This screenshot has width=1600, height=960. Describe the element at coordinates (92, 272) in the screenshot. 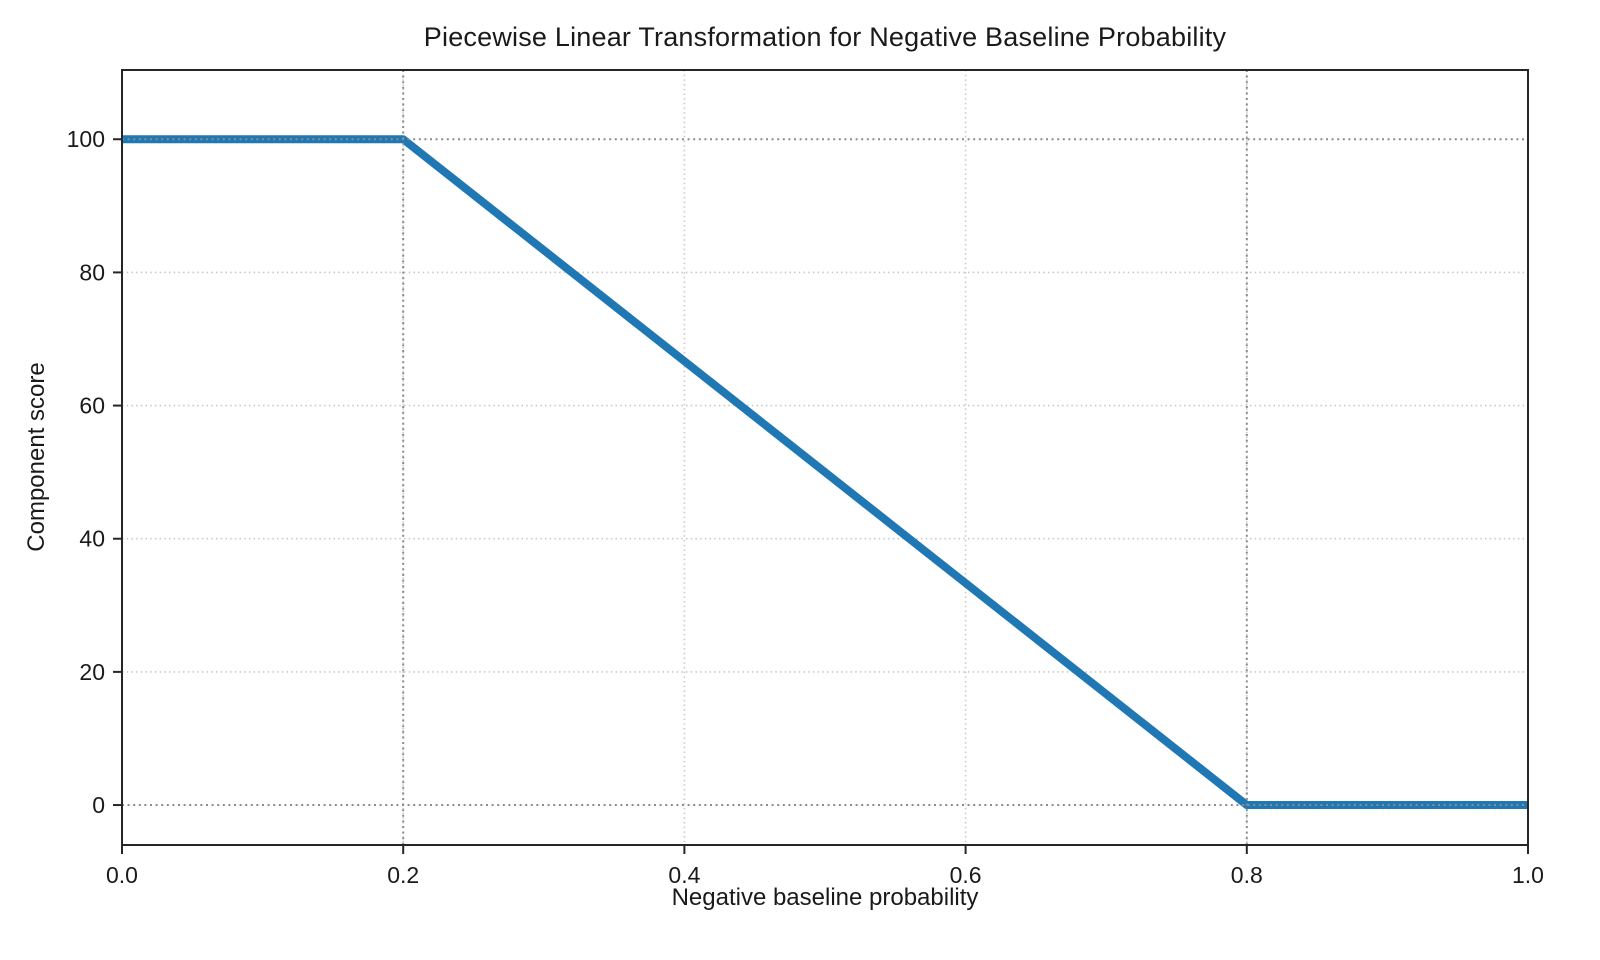

I see `y-tick-label: 80` at that location.